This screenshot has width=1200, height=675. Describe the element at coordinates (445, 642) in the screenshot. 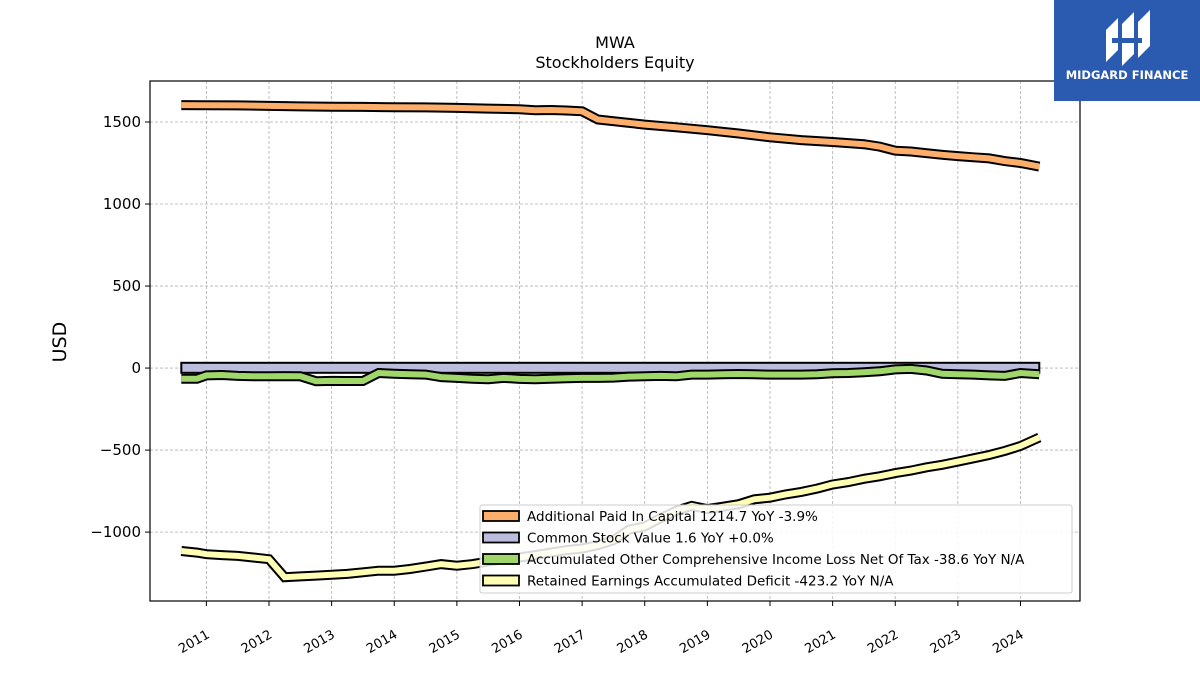

I see `x-tick-label: 2015` at that location.